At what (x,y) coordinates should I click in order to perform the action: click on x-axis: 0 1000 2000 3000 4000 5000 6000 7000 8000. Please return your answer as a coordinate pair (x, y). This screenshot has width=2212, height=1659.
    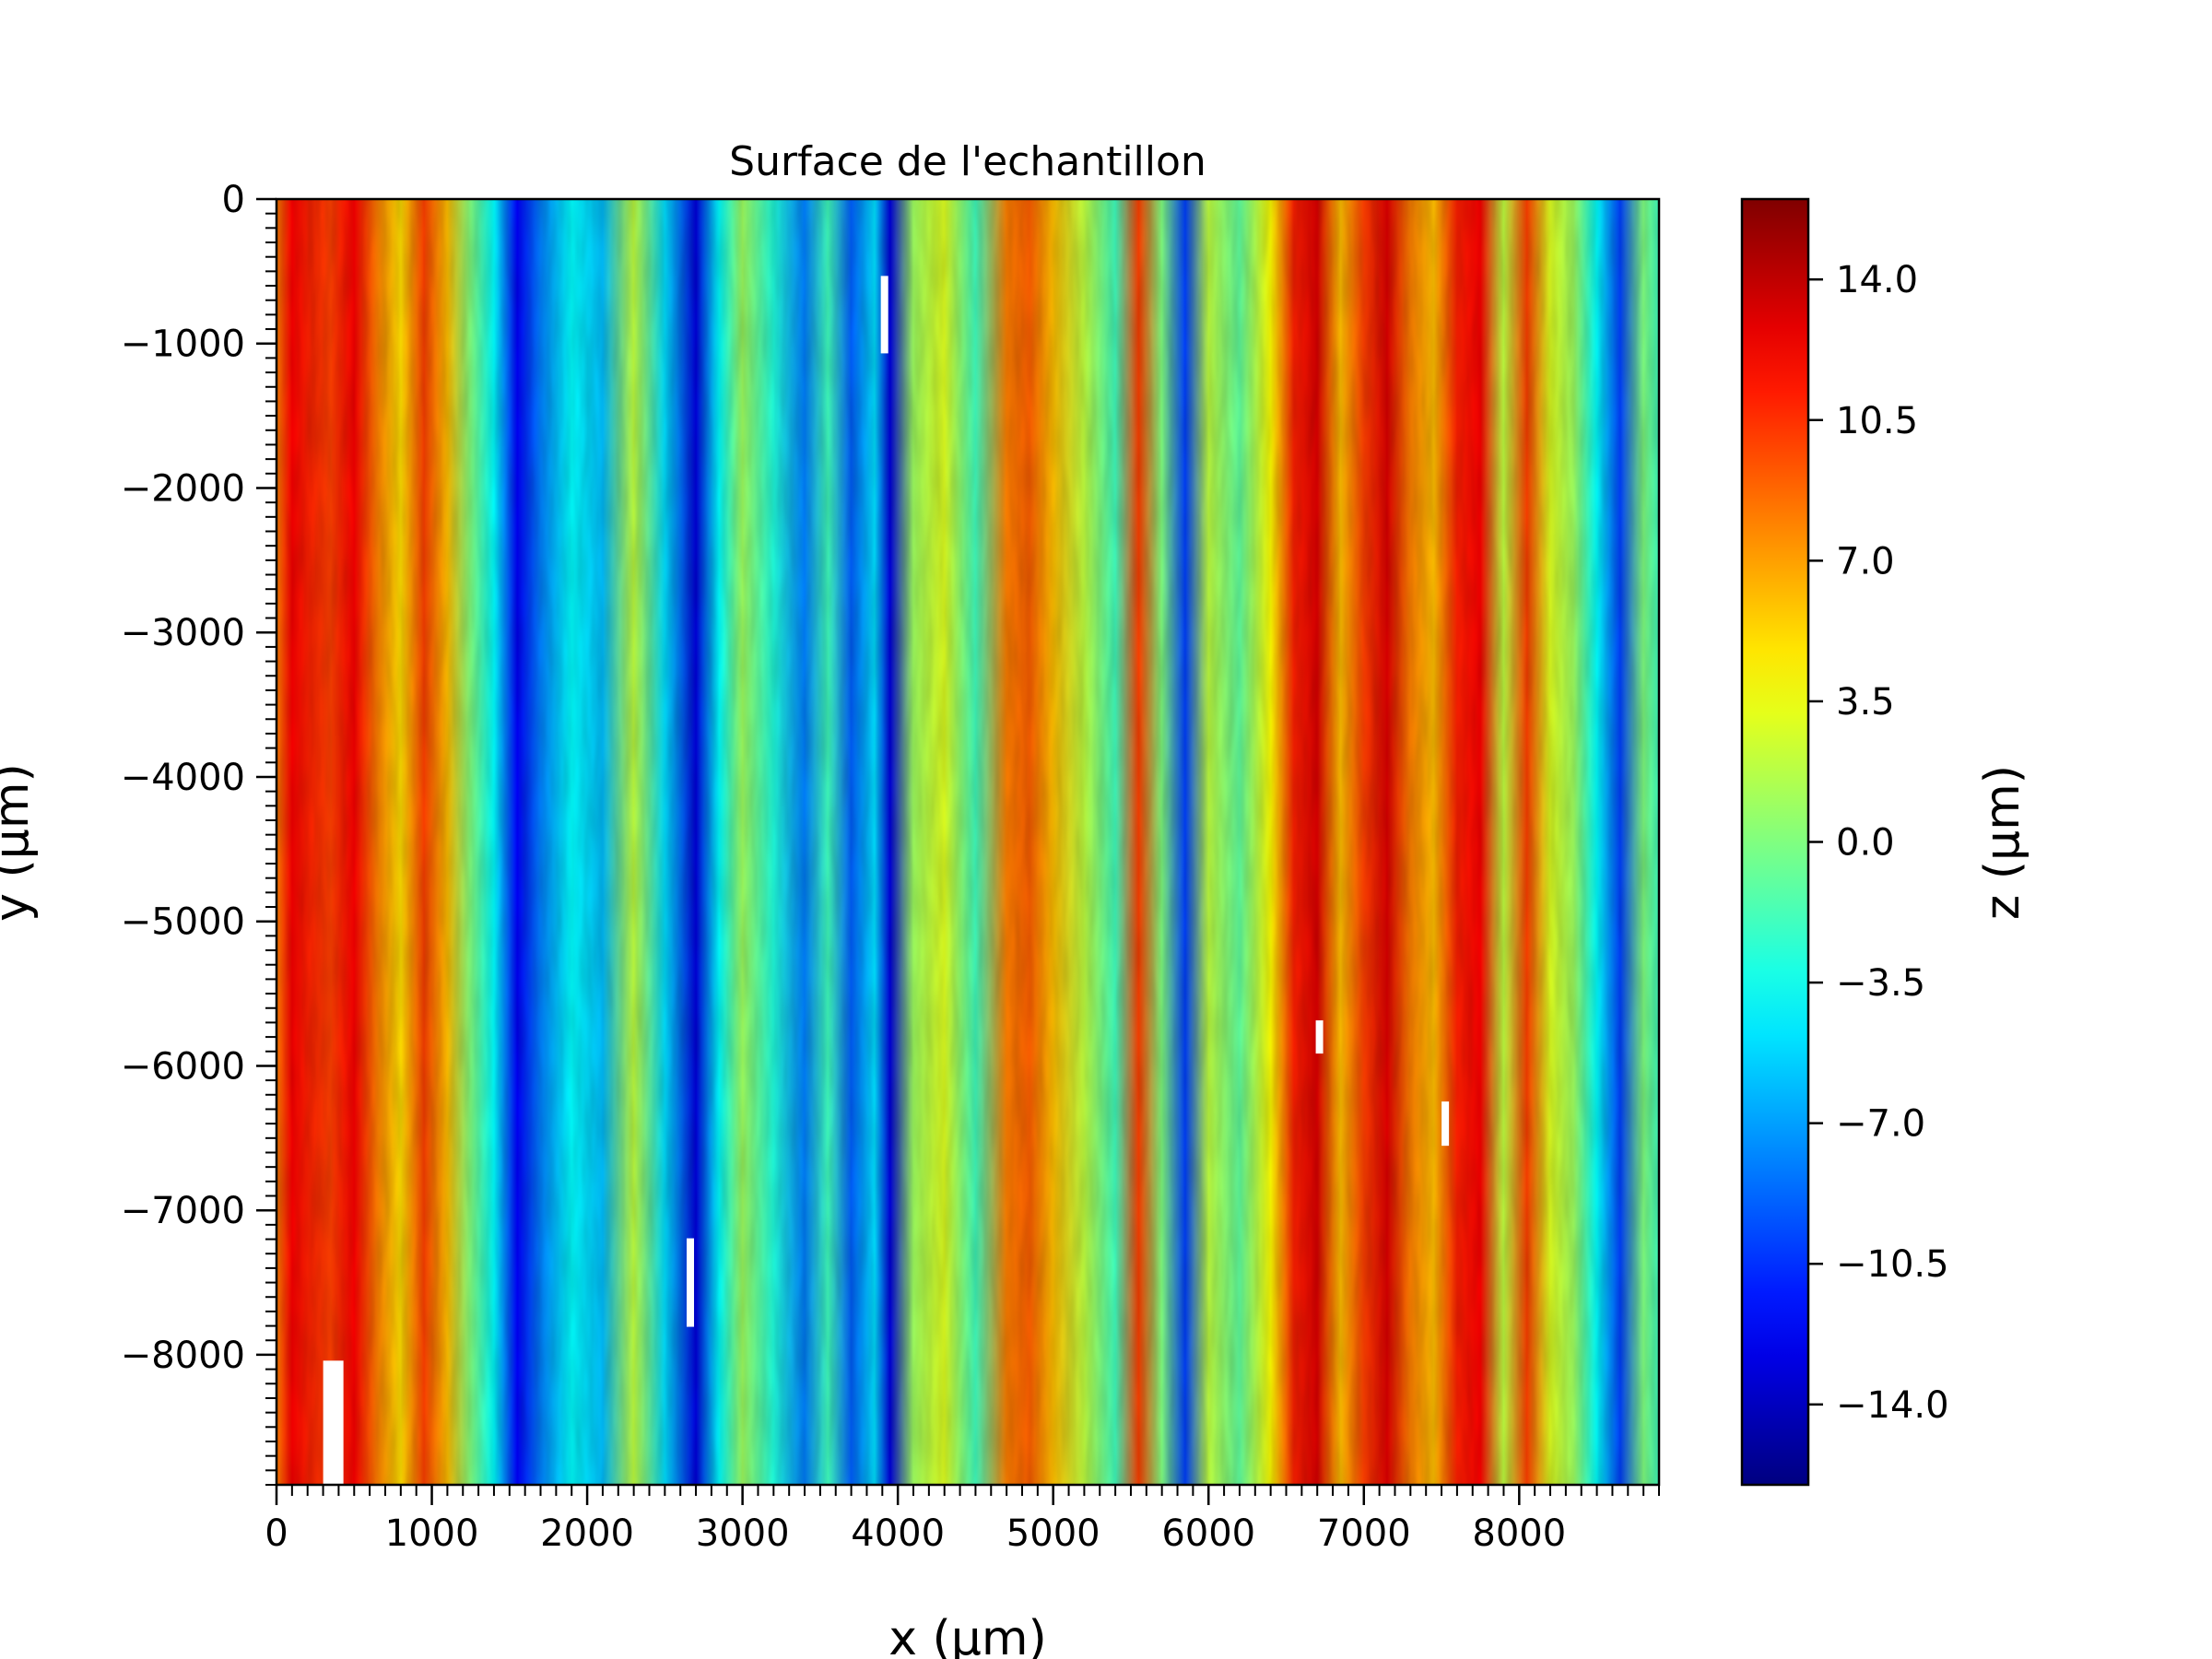
    Looking at the image, I should click on (962, 1520).